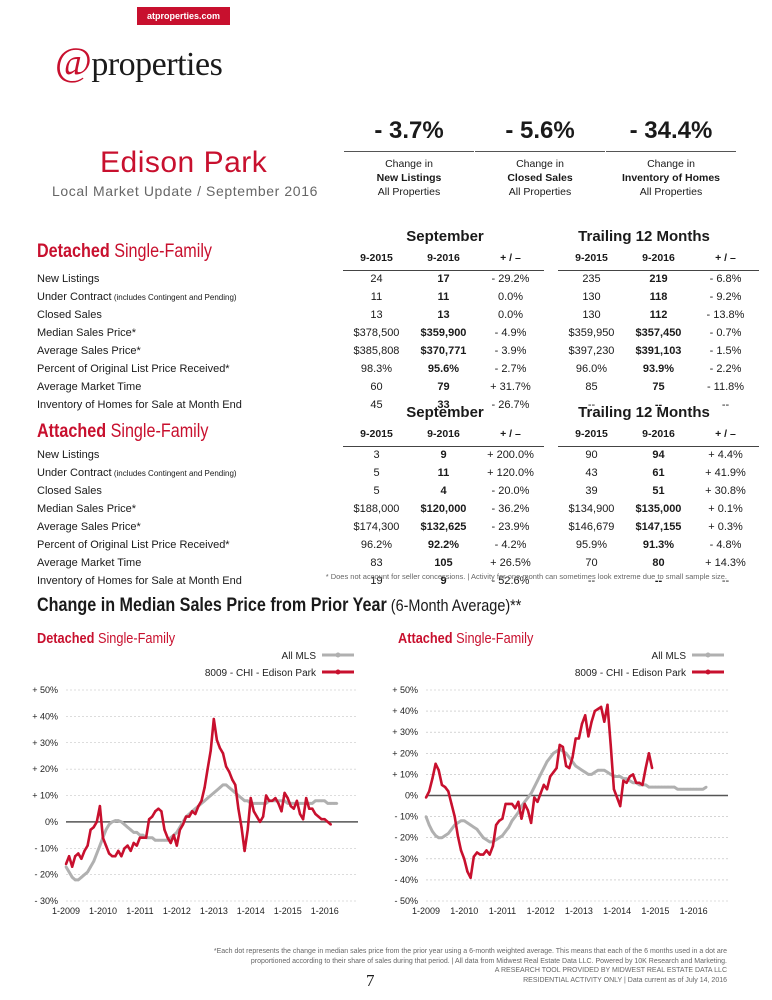 The image size is (772, 1000). What do you see at coordinates (510, 369) in the screenshot?
I see `table-cell: - 2.7%` at bounding box center [510, 369].